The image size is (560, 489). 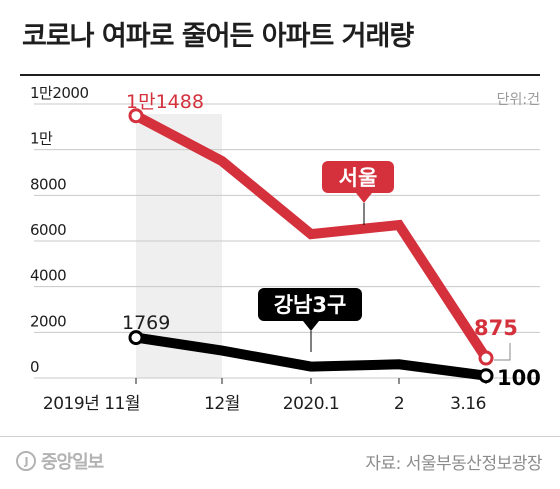 What do you see at coordinates (280, 436) in the screenshot?
I see `footer-divider` at bounding box center [280, 436].